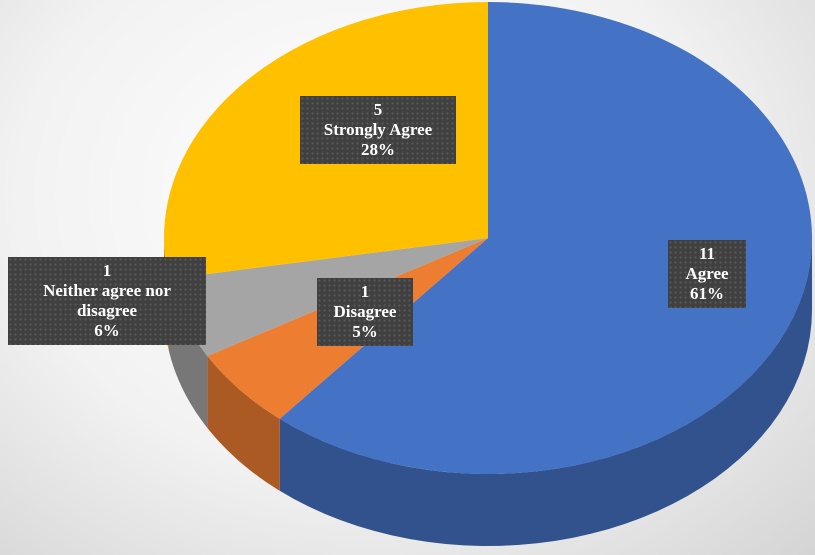  I want to click on label-name: Neither agree nor disagree, so click(107, 300).